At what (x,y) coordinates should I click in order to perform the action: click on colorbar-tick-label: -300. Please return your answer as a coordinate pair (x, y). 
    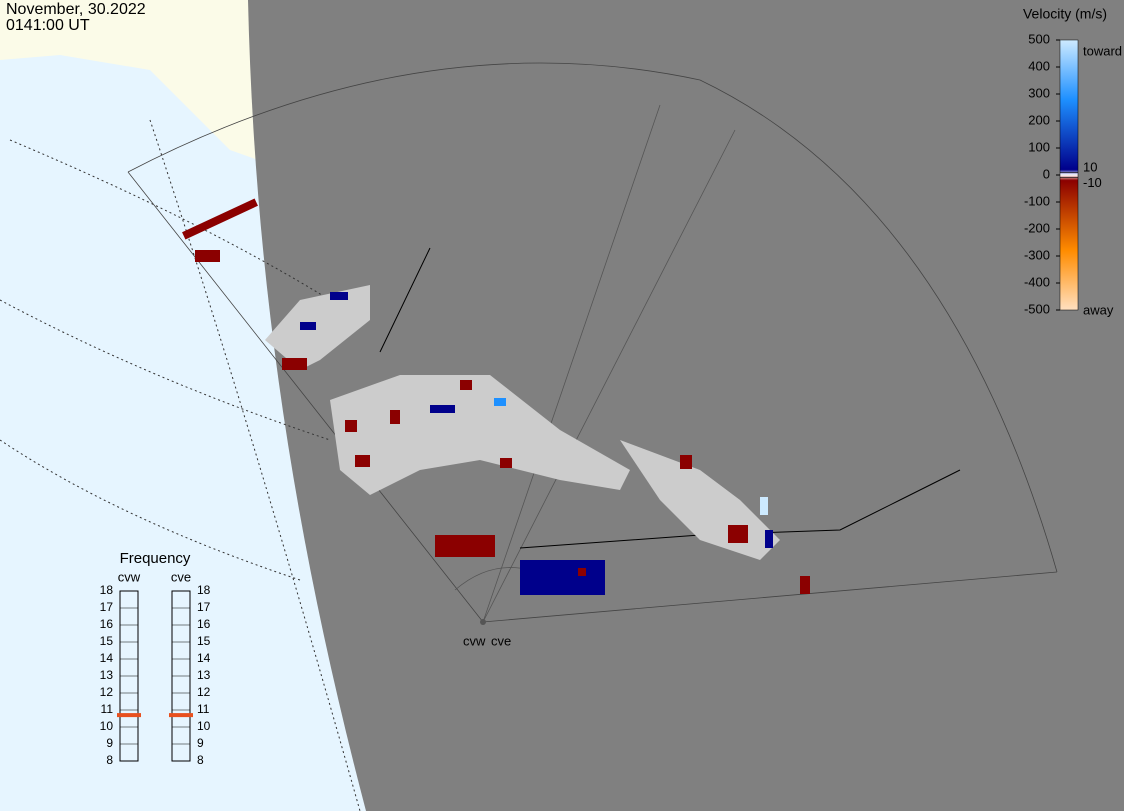
    Looking at the image, I should click on (1037, 254).